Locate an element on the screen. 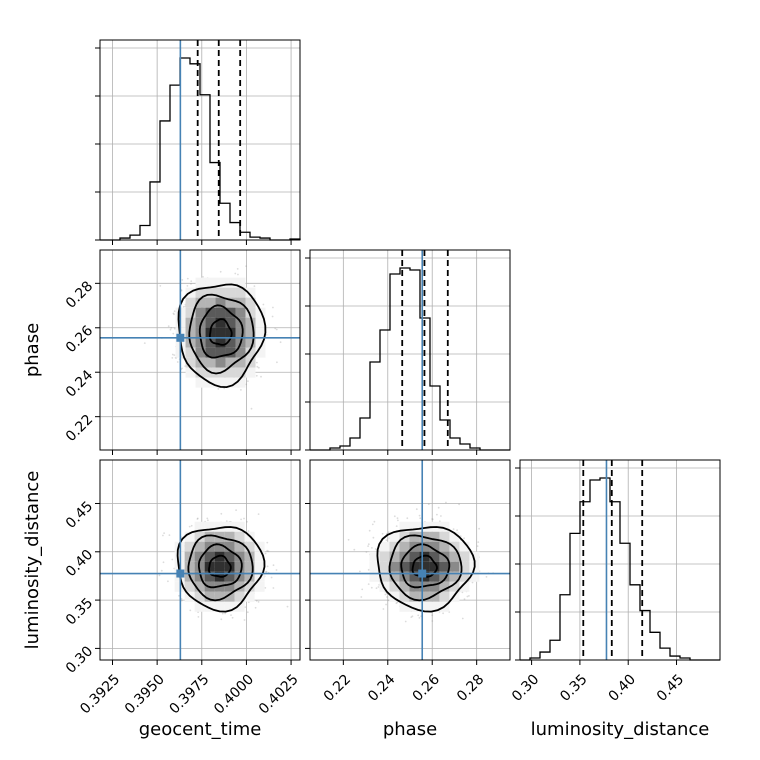 This screenshot has height=760, width=760. y-tick-label: 0.30 is located at coordinates (79, 659).